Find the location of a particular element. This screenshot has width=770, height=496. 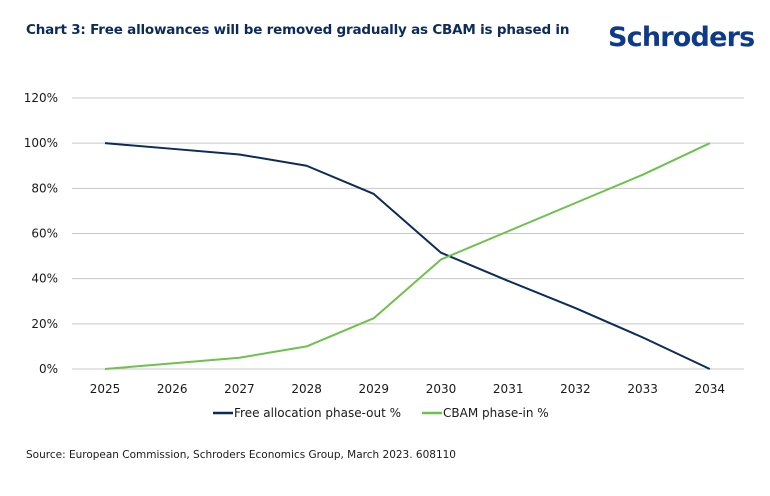

x-tick-label: 2030 is located at coordinates (441, 389).